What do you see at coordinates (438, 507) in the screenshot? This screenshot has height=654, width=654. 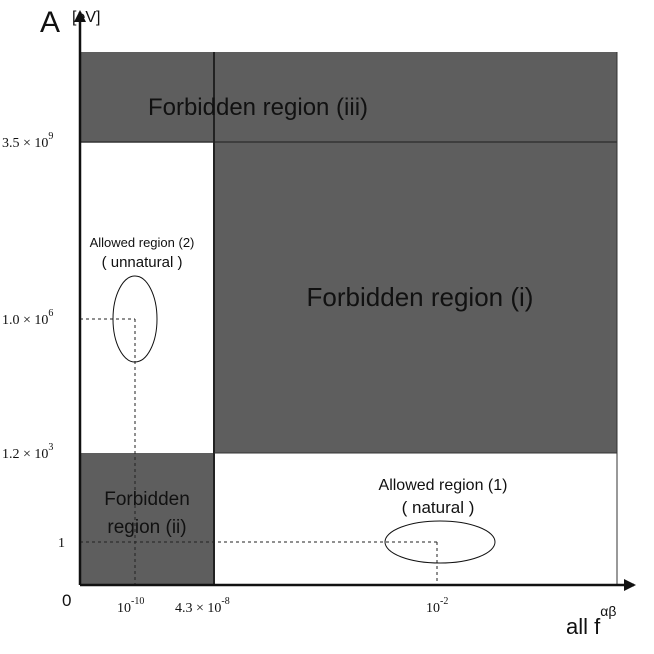 I see `region-label: ( natural )` at bounding box center [438, 507].